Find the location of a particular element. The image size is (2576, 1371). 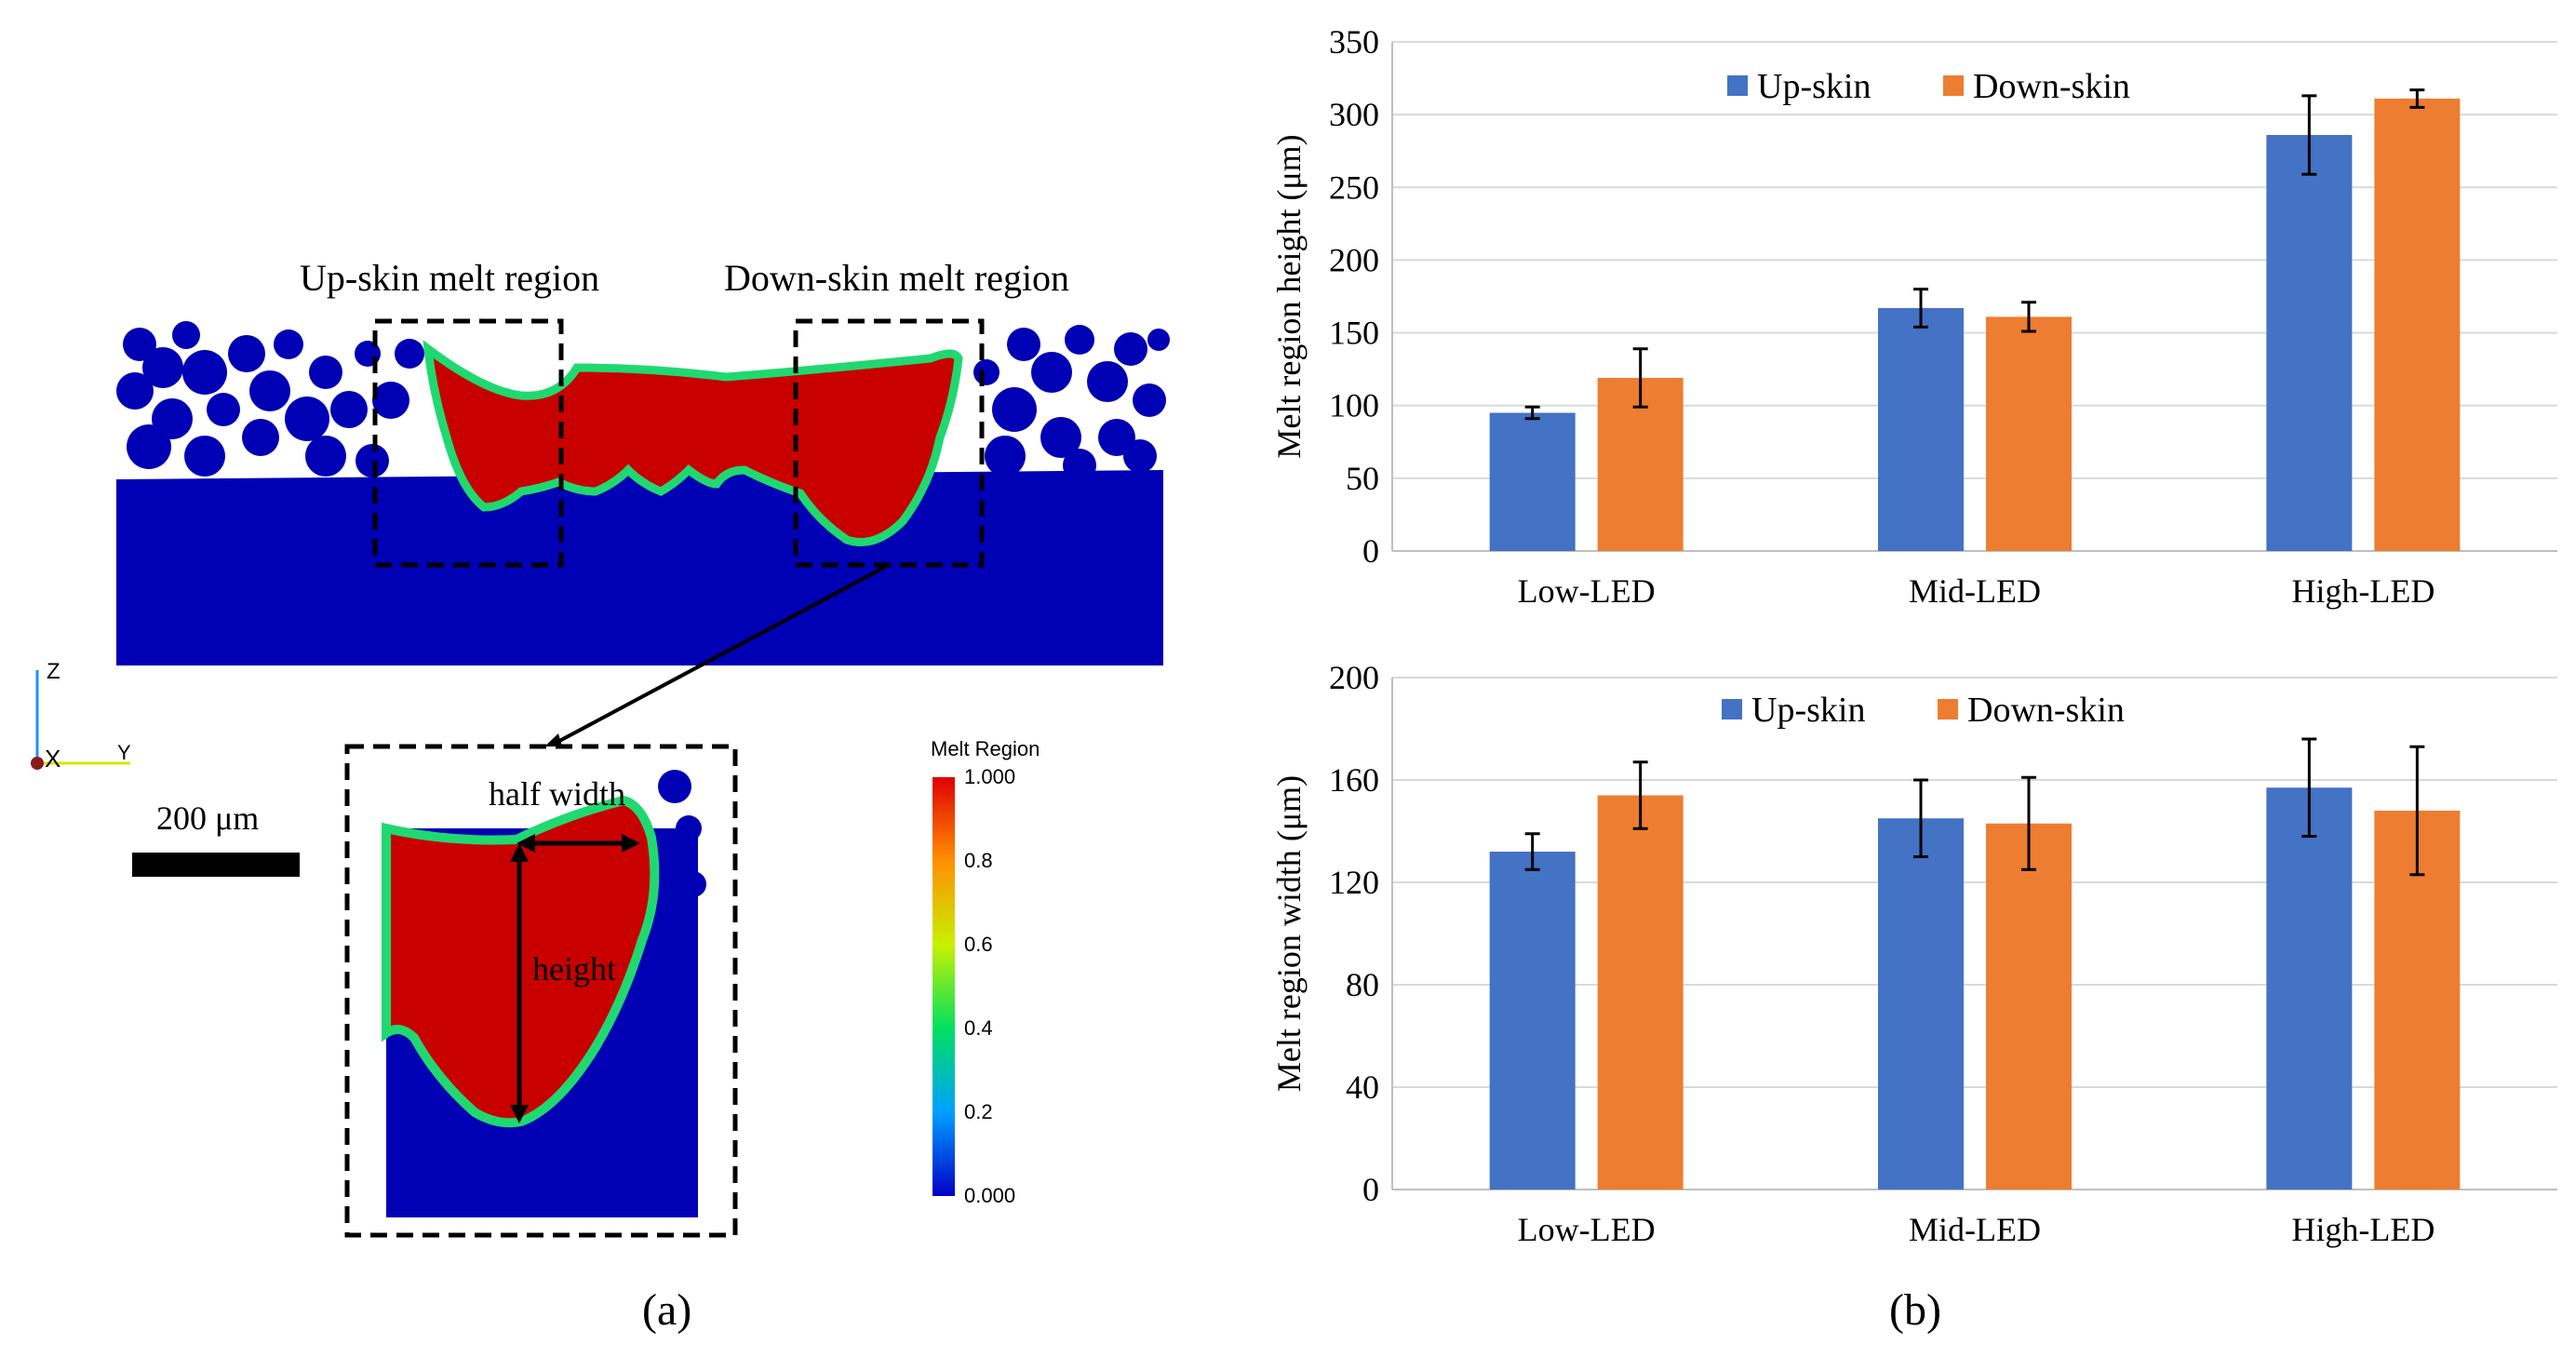

up-skin-region-box is located at coordinates (468, 443).